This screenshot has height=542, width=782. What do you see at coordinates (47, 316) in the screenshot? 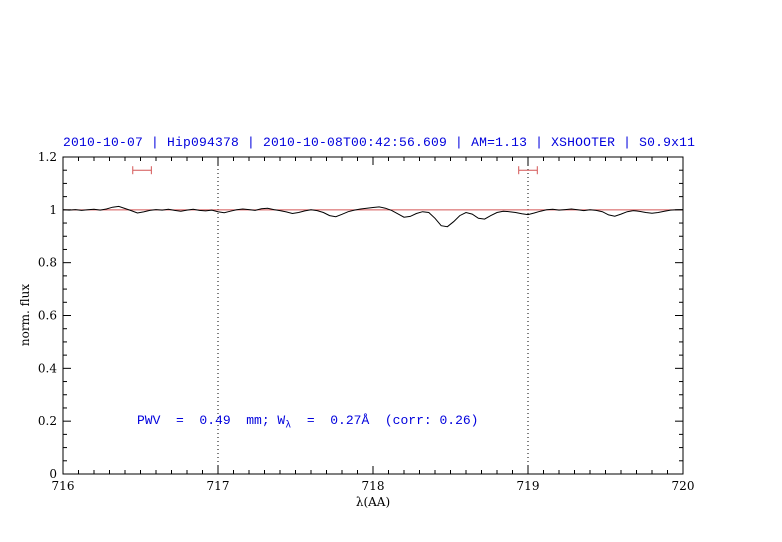
I see `y-tick-label: 0.6` at bounding box center [47, 316].